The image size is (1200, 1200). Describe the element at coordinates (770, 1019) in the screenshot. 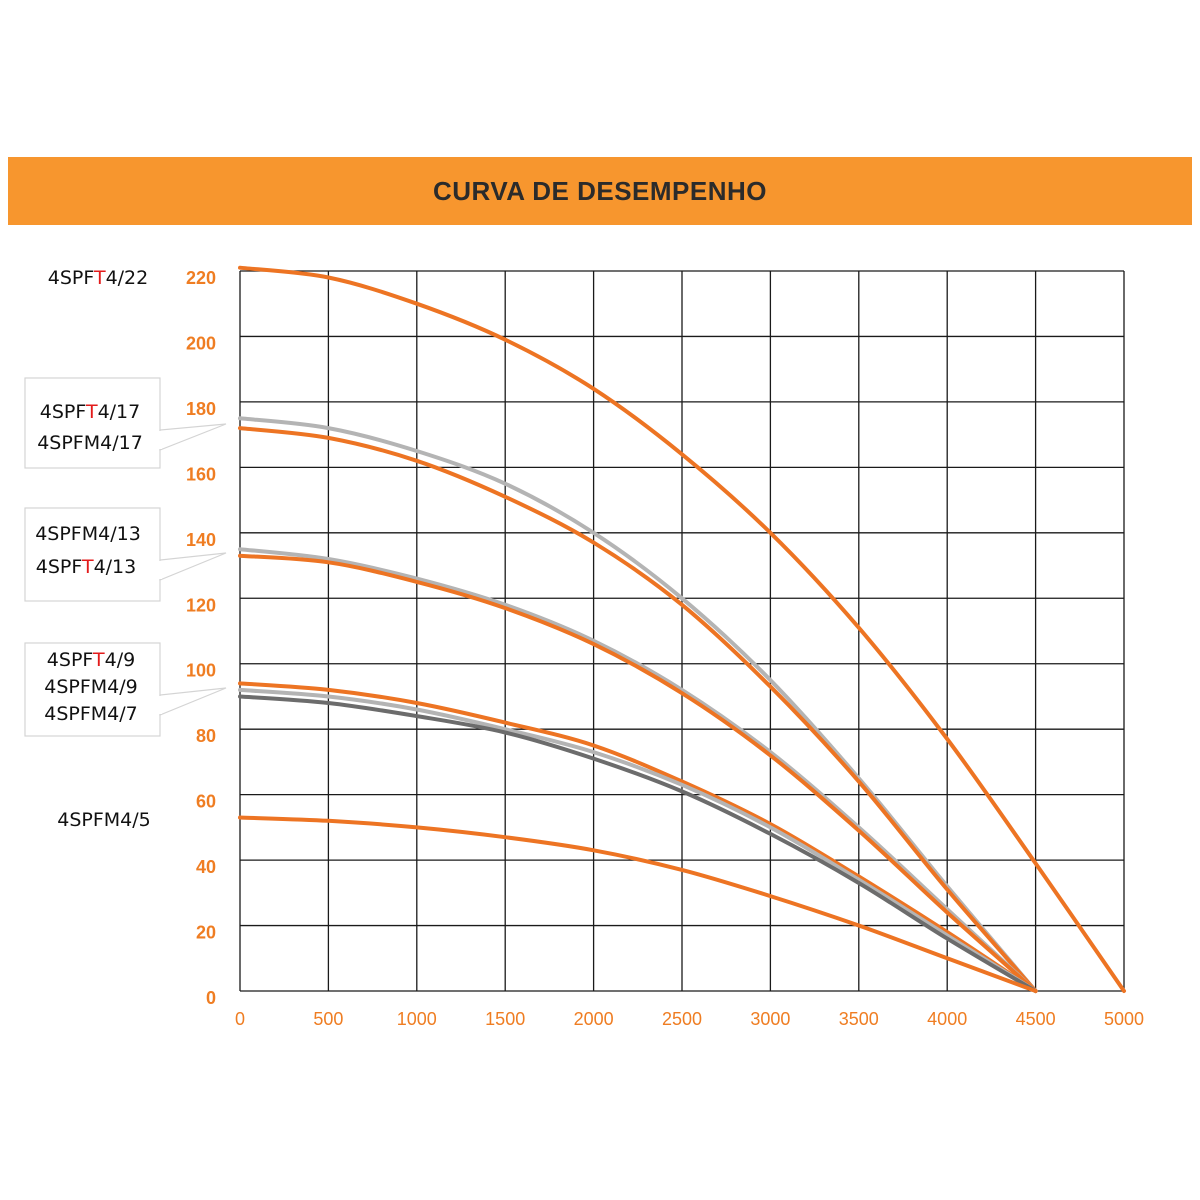

I see `x-tick-label: 3000` at that location.